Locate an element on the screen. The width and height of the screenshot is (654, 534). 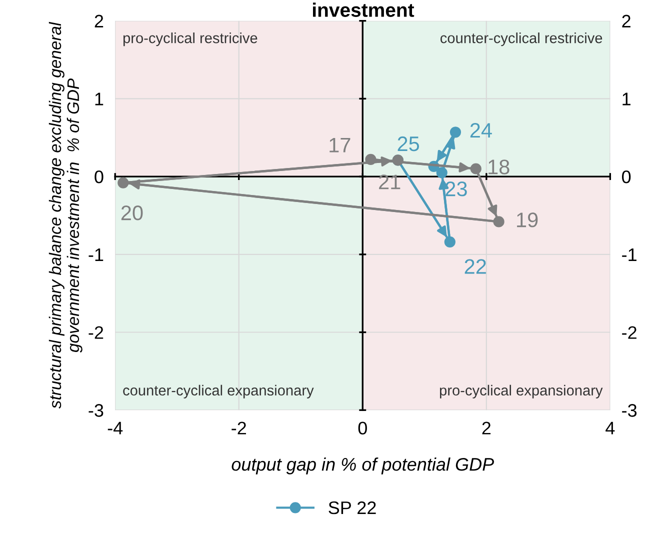
y2-tick-label: -1 is located at coordinates (629, 254).